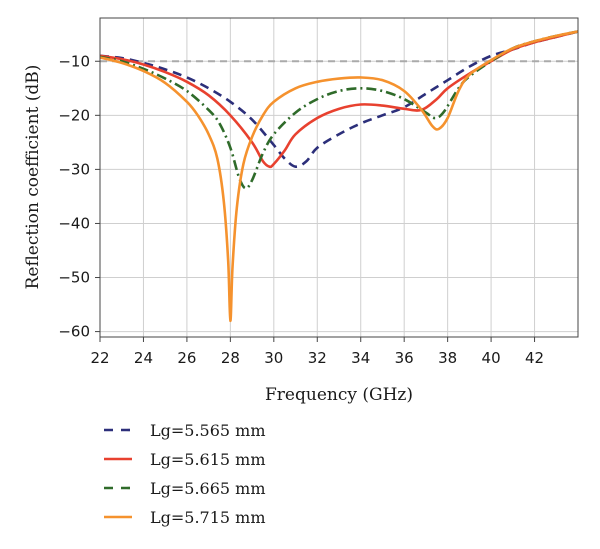 The width and height of the screenshot is (600, 549). I want to click on legend-label-4: Lg=5.715 mm, so click(208, 517).